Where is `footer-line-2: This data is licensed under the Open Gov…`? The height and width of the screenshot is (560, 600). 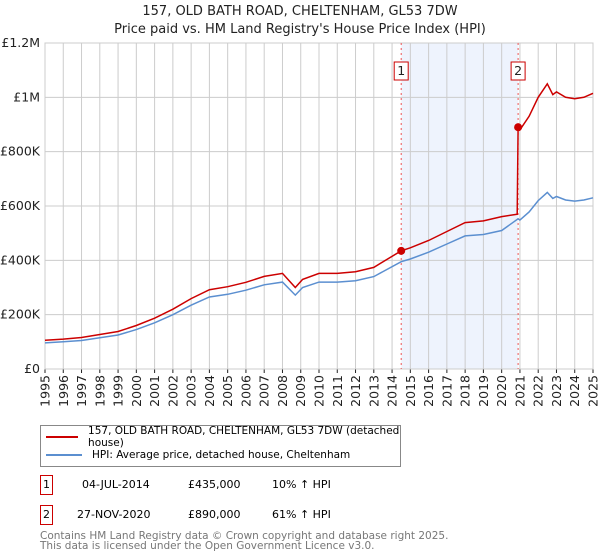 footer-line-2: This data is licensed under the Open Gov… is located at coordinates (207, 546).